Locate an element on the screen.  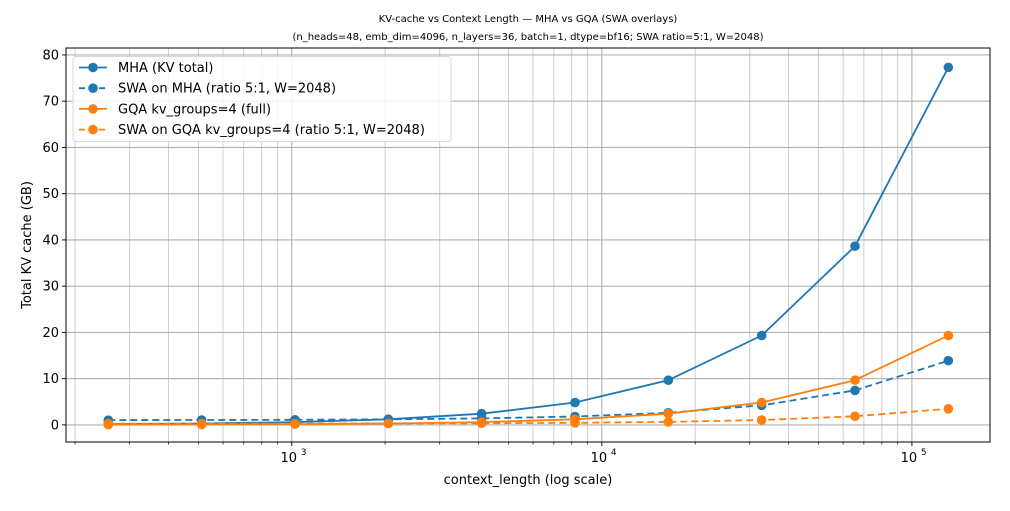
legend-label: SWA on MHA (ratio 5:1, W=2048) is located at coordinates (227, 89).